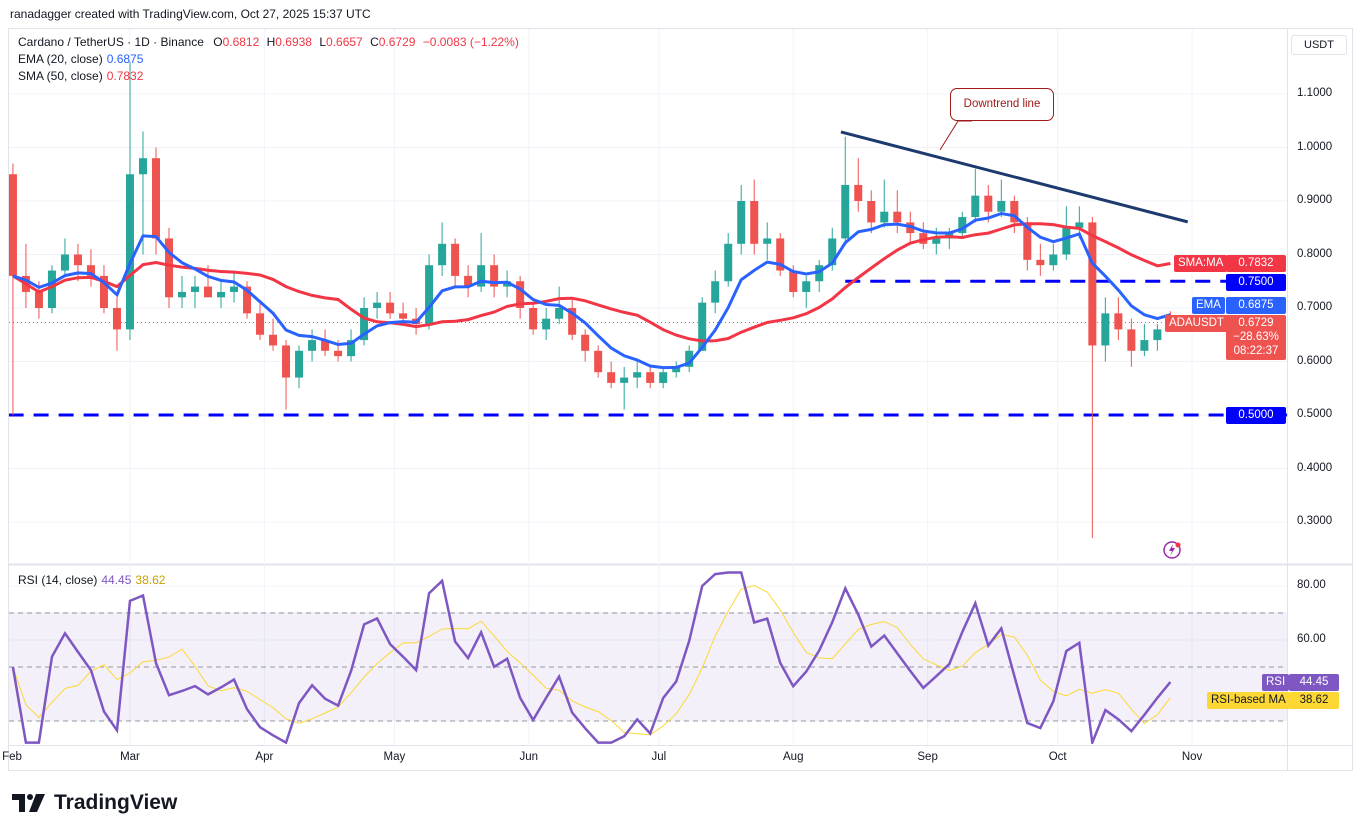  Describe the element at coordinates (1256, 351) in the screenshot. I see `bar-countdown: 08:22:37` at that location.